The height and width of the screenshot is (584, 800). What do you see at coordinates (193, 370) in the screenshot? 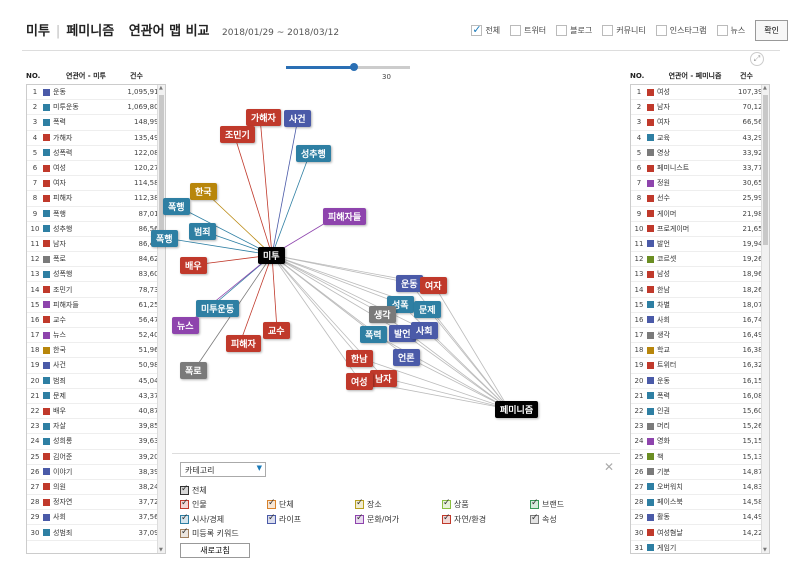
I see `graph-node: 폭로` at bounding box center [193, 370].